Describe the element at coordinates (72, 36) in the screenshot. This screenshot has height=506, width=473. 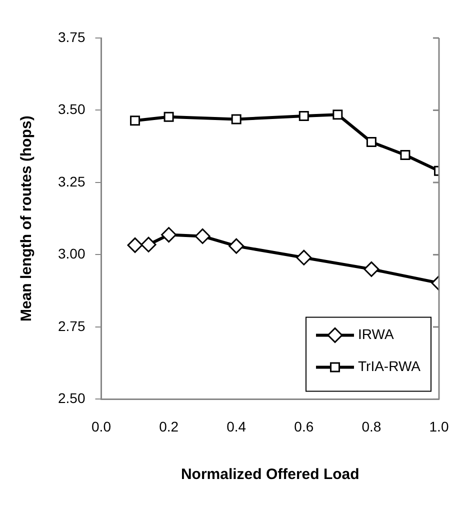
I see `y-tick-label: 3.75` at that location.